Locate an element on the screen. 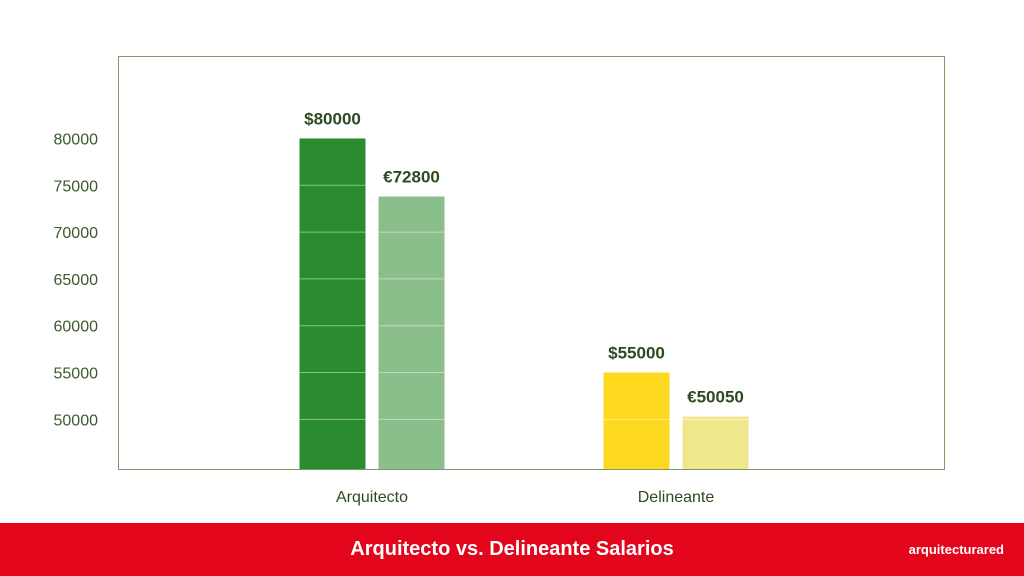  category-label: Delineante is located at coordinates (676, 497).